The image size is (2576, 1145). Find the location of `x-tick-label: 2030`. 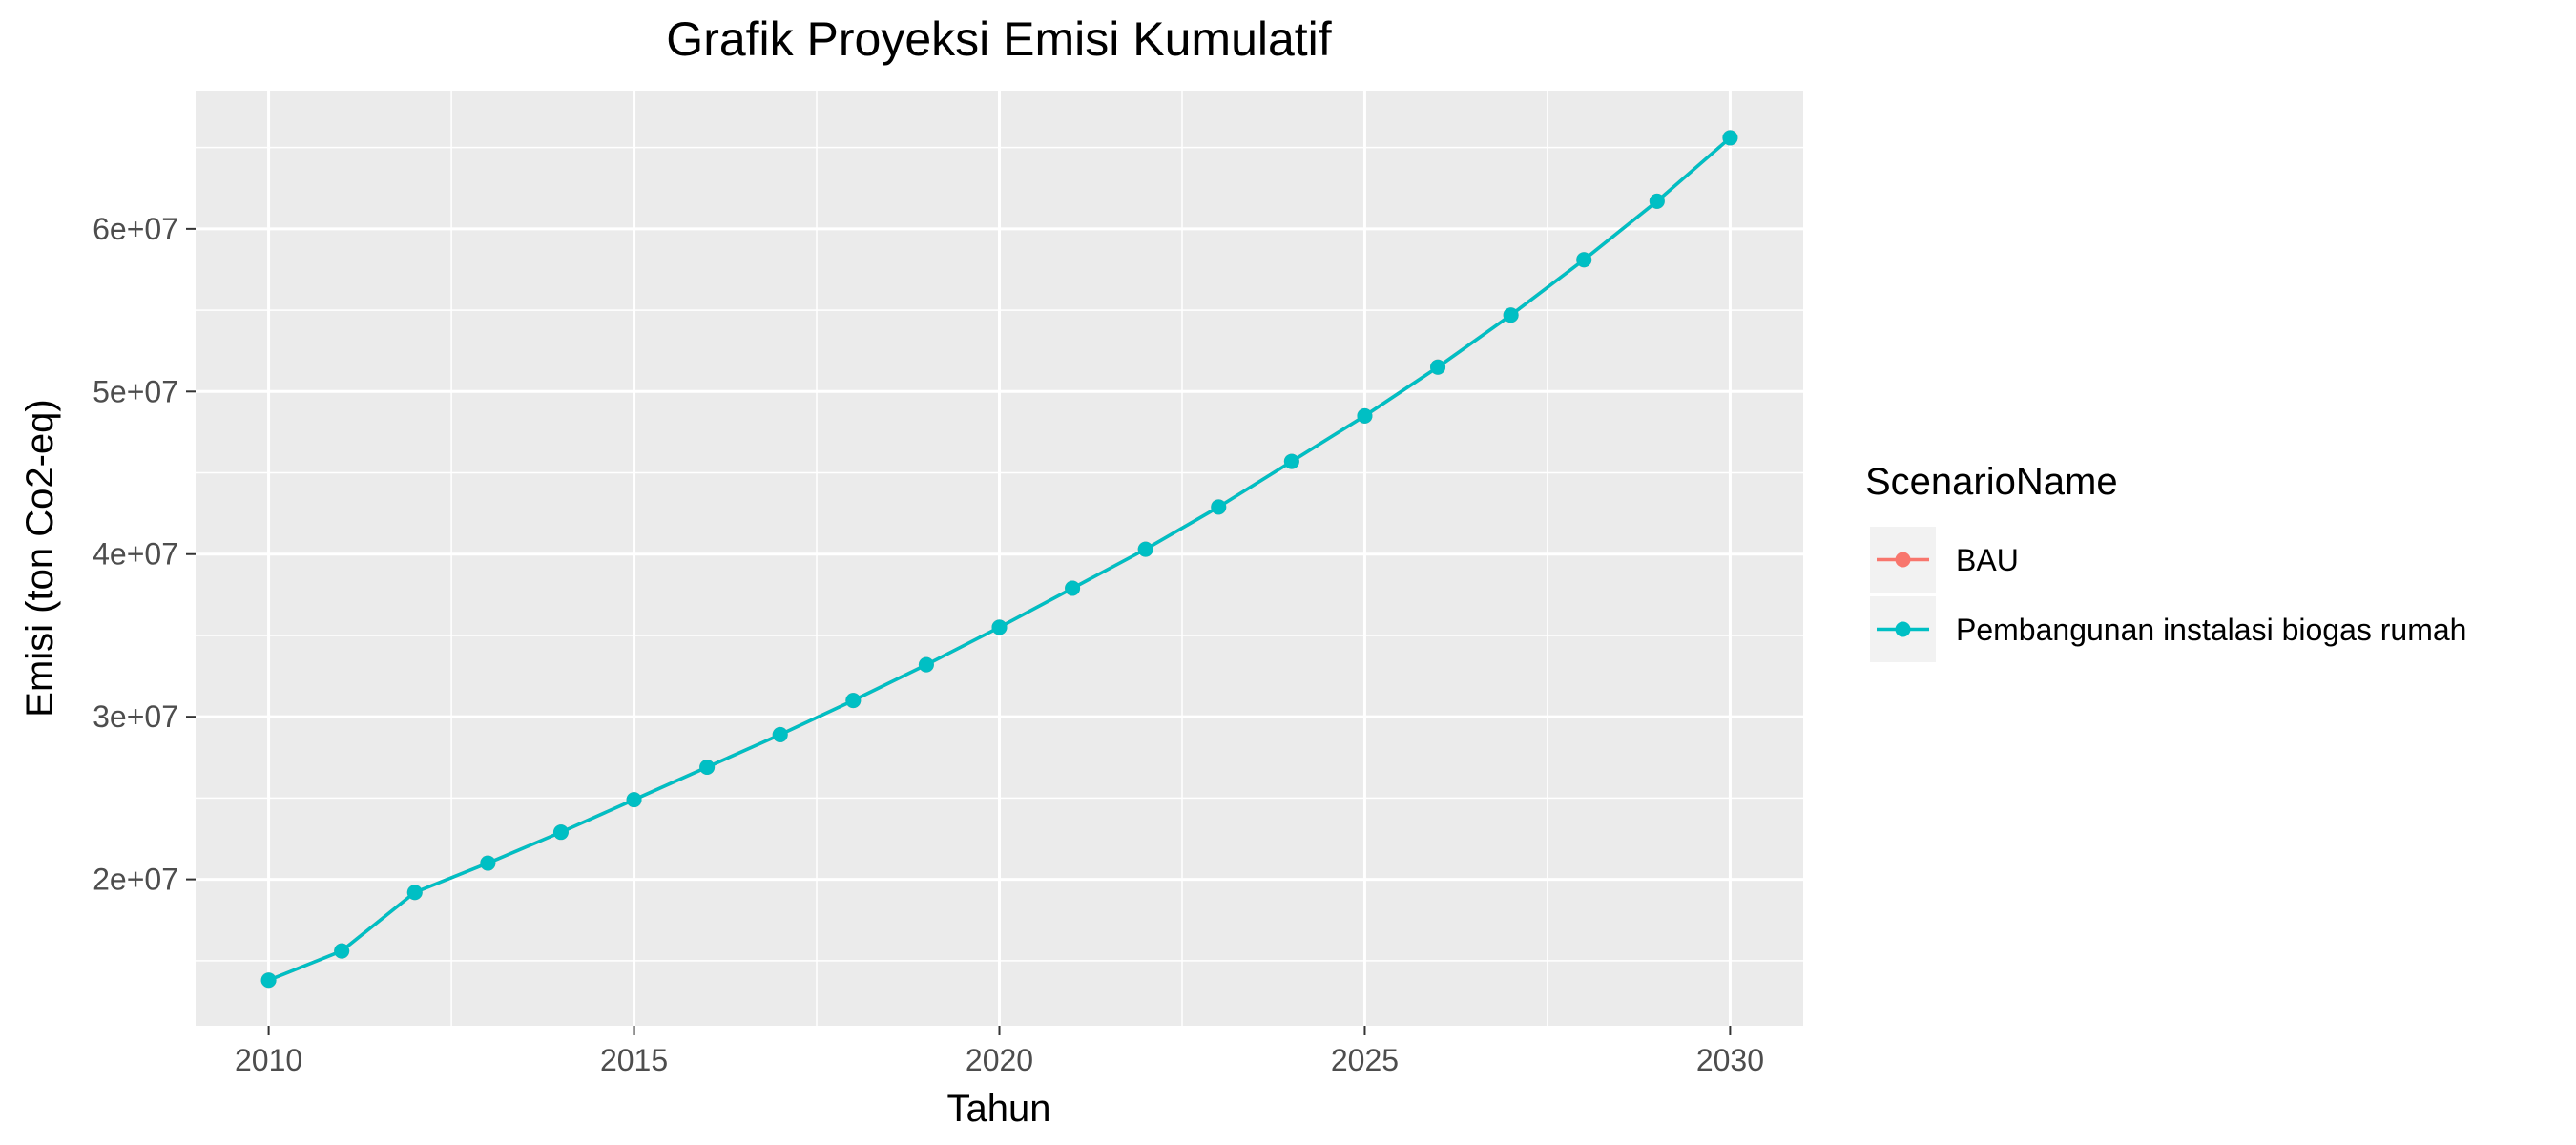

x-tick-label: 2030 is located at coordinates (1730, 1060).